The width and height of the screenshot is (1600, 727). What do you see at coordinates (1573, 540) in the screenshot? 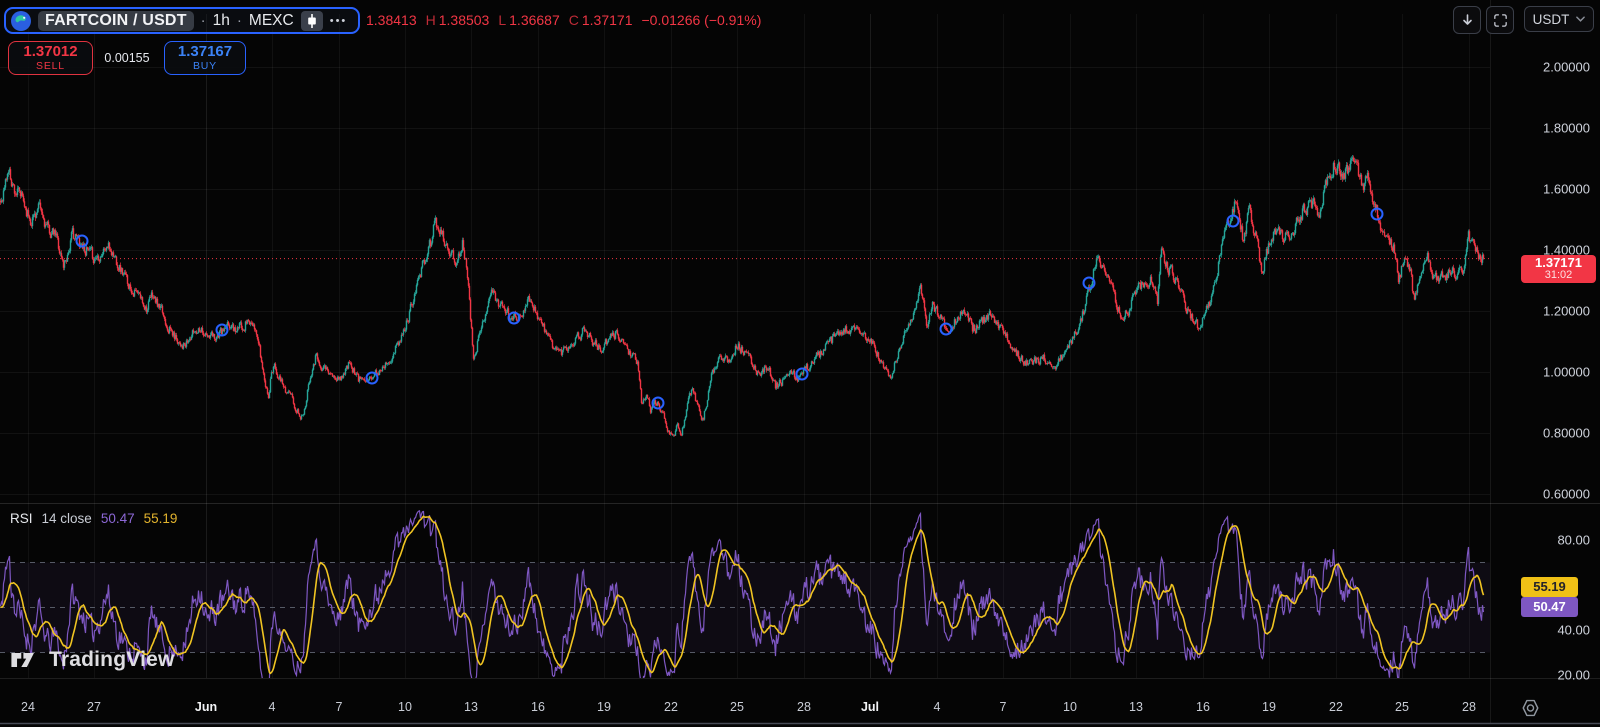
I see `rsi-tick: 80.00` at bounding box center [1573, 540].